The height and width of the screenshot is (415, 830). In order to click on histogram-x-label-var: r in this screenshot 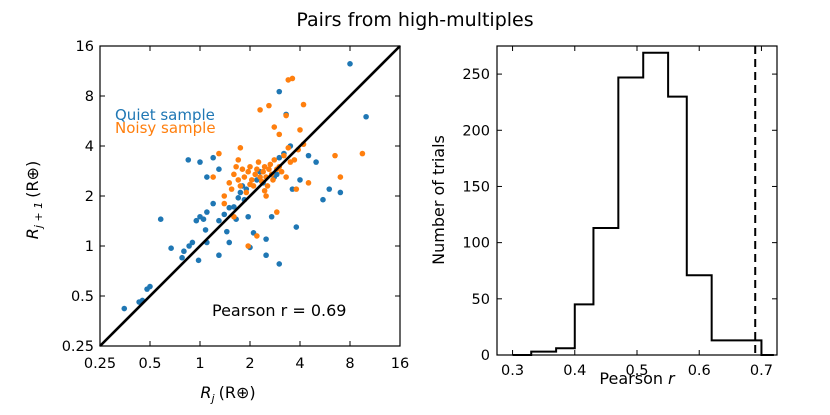, I will do `click(672, 378)`.